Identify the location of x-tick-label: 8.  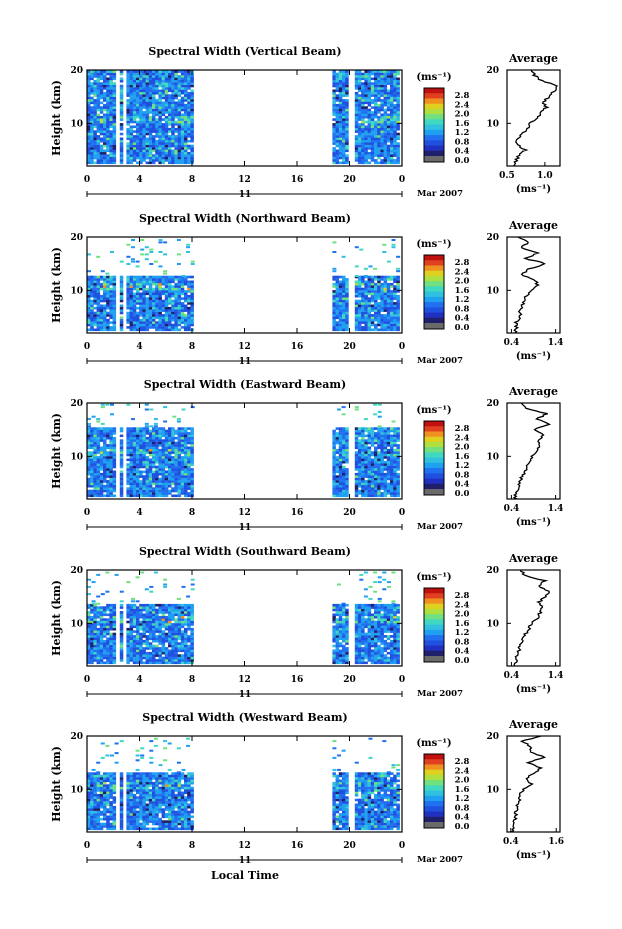
(192, 180).